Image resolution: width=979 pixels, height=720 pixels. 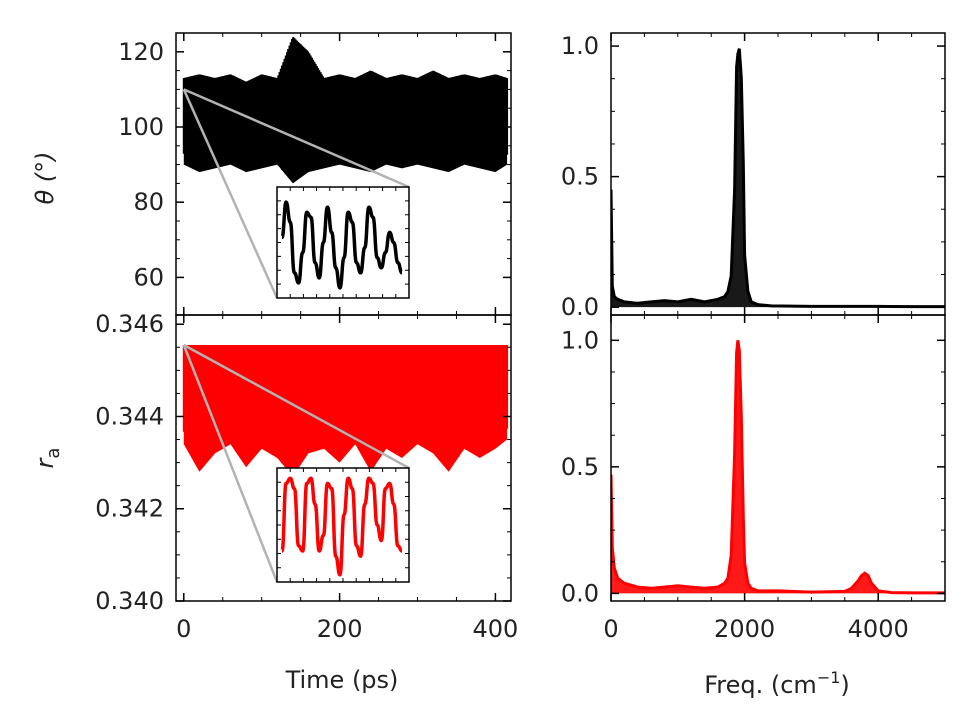 I want to click on ra-axis-title: ra, so click(x=47, y=458).